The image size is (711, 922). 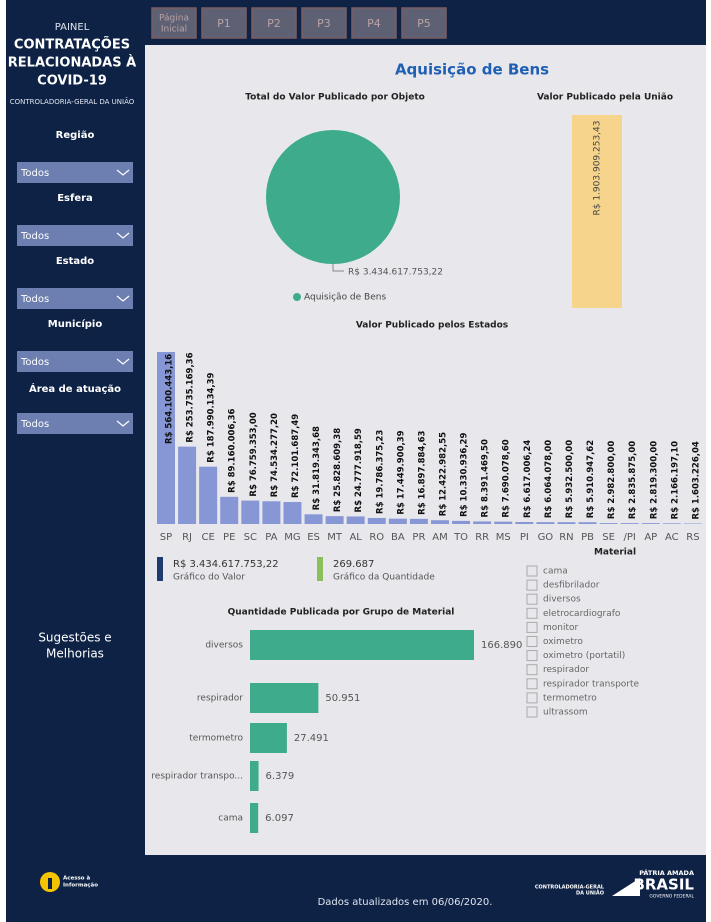 What do you see at coordinates (50, 883) in the screenshot?
I see `access-icon-mark` at bounding box center [50, 883].